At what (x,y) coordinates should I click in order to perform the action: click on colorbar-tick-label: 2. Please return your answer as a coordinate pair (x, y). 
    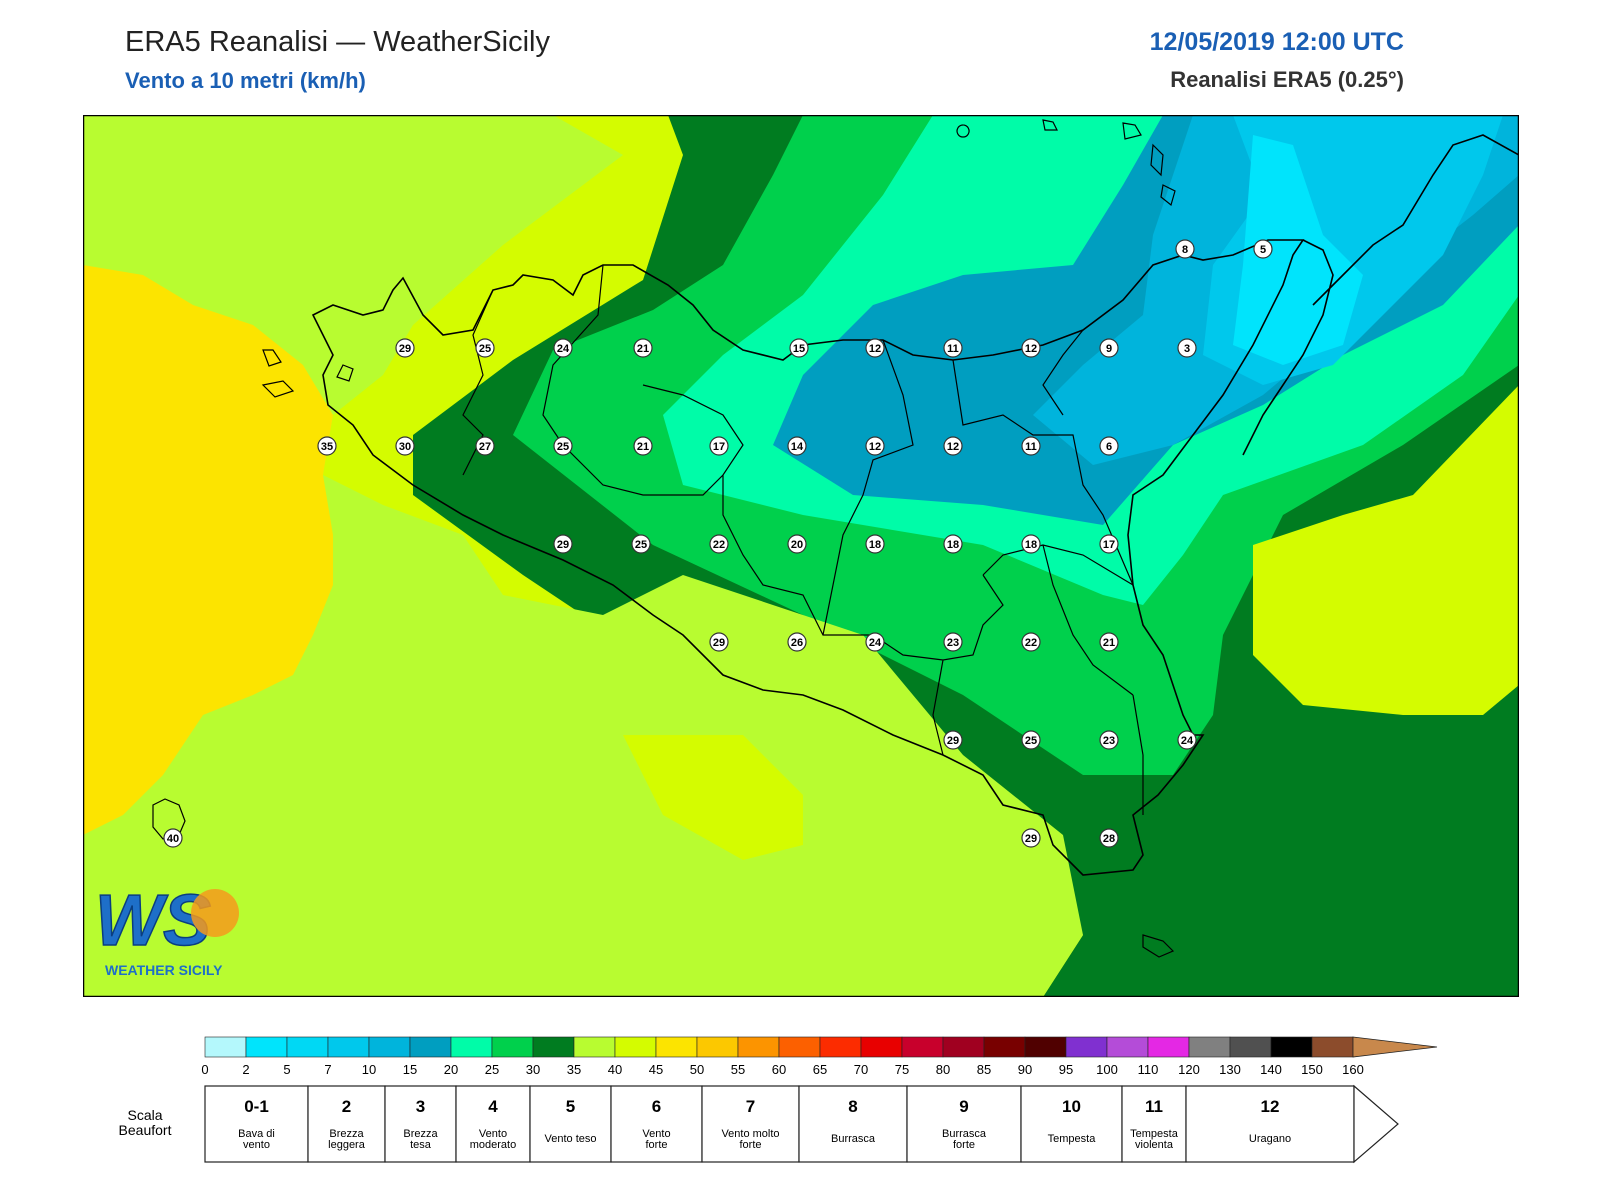
    Looking at the image, I should click on (245, 1069).